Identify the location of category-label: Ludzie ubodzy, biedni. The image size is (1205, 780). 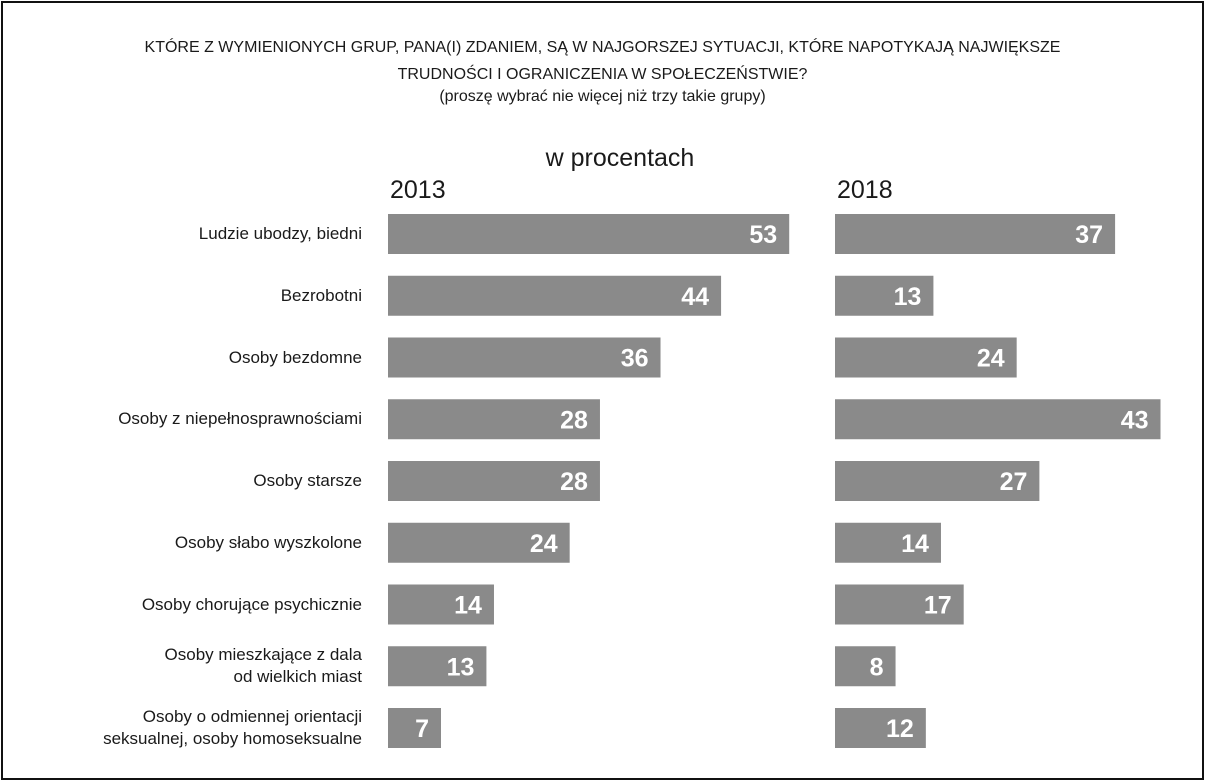
(280, 233).